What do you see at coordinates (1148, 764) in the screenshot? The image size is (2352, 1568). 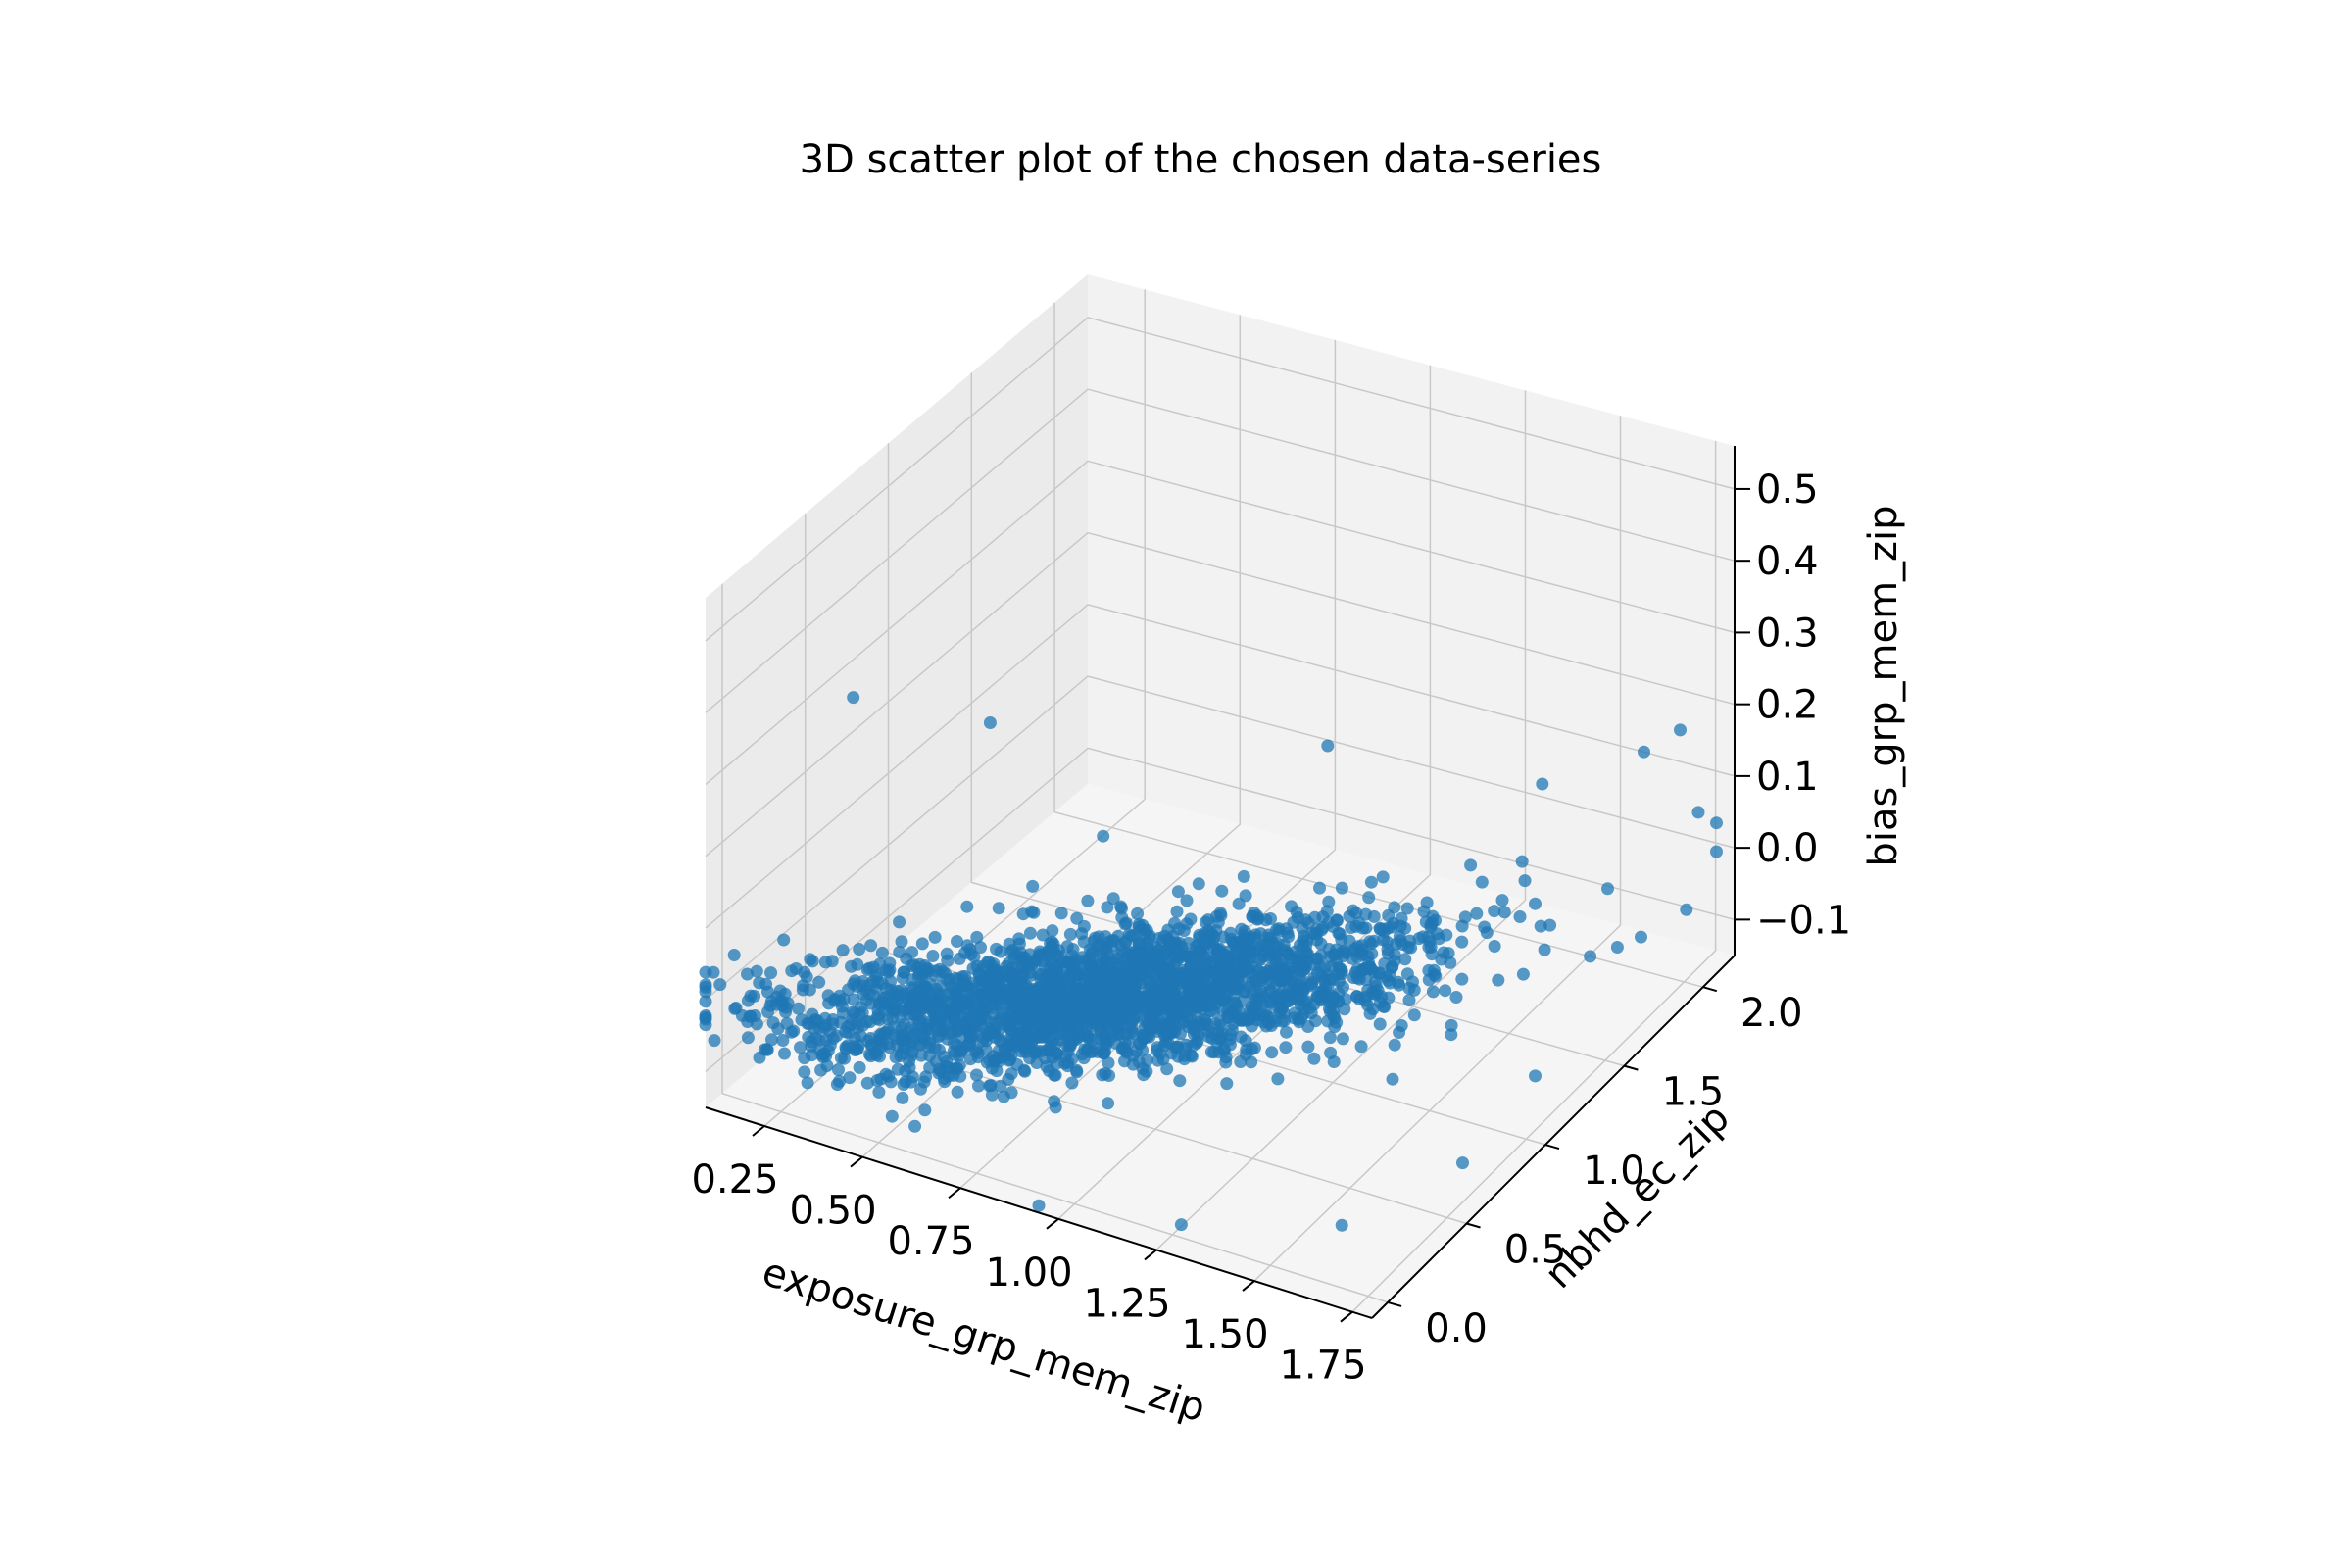 I see `grid-line-x` at bounding box center [1148, 764].